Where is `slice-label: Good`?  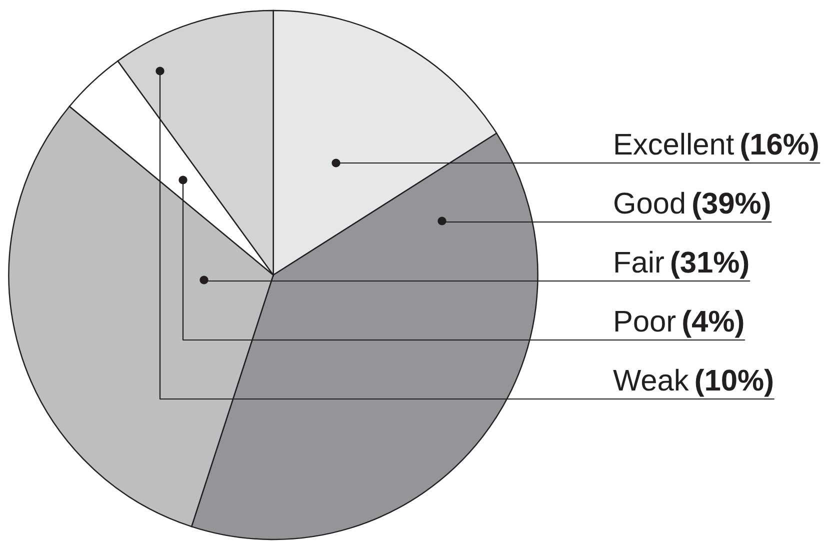 slice-label: Good is located at coordinates (649, 203).